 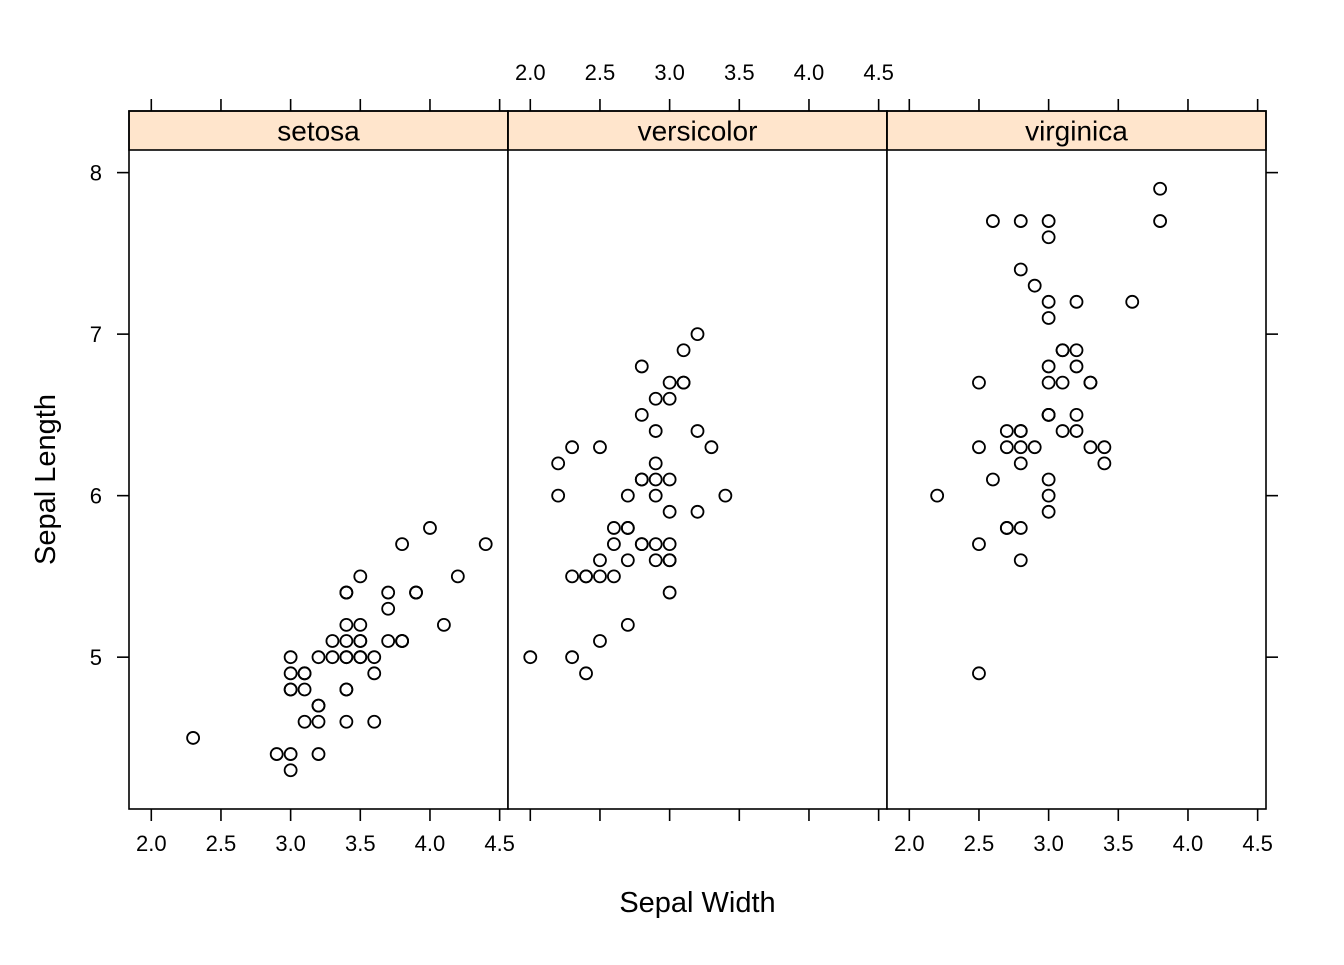 What do you see at coordinates (697, 903) in the screenshot?
I see `x-axis-title: Sepal Width` at bounding box center [697, 903].